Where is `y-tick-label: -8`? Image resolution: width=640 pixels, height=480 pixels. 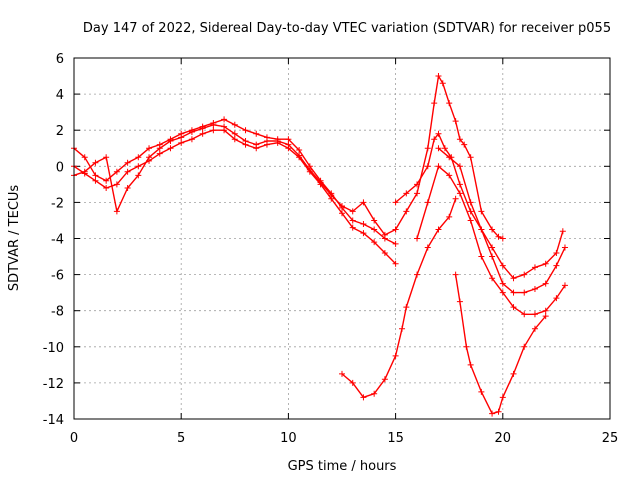 y-tick-label: -8 is located at coordinates (57, 312).